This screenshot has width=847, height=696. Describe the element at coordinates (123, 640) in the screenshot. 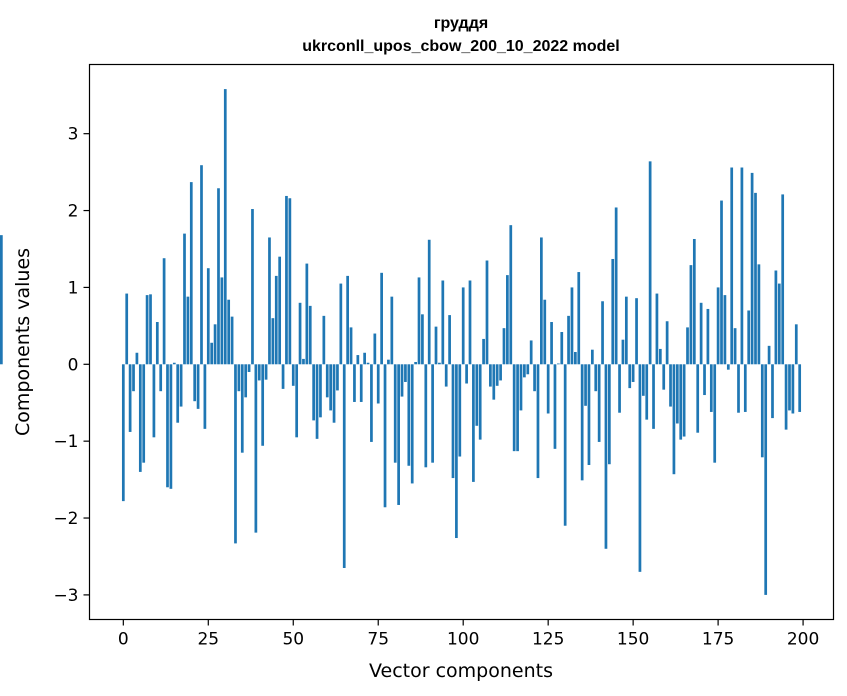

I see `x-tick-label: 0` at that location.